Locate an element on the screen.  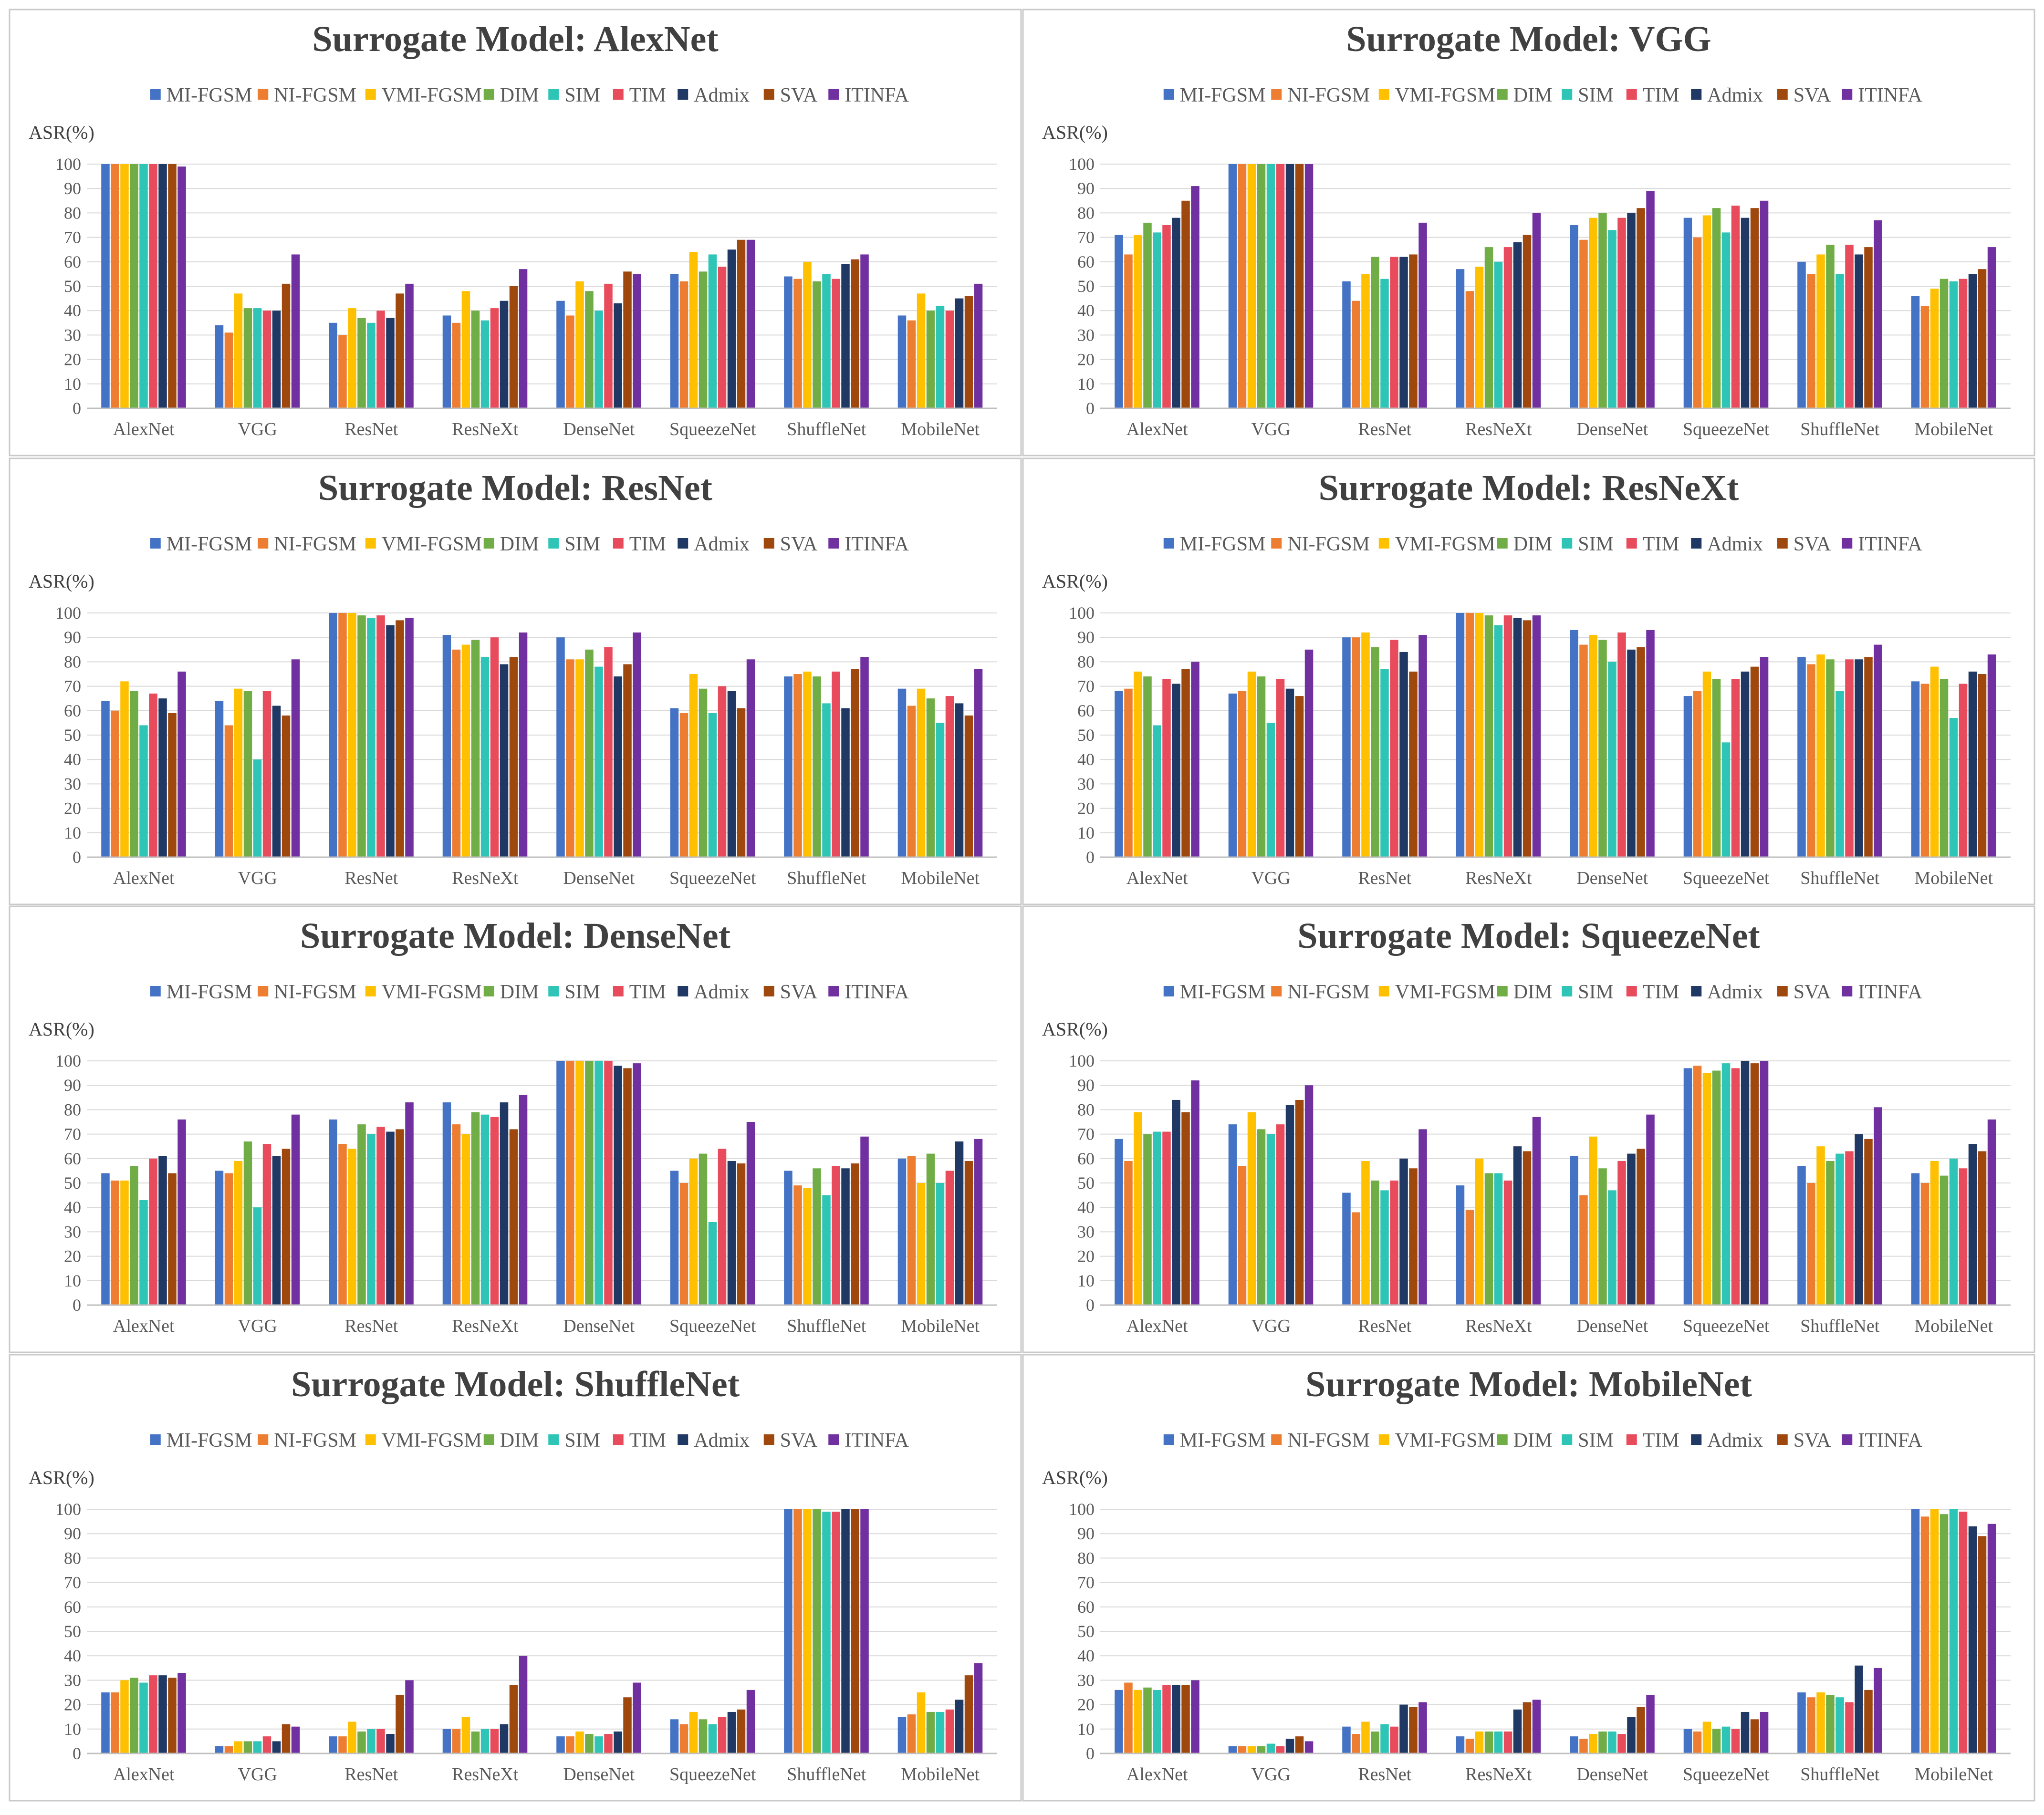
bar-shufflenet-sva is located at coordinates (855, 763).